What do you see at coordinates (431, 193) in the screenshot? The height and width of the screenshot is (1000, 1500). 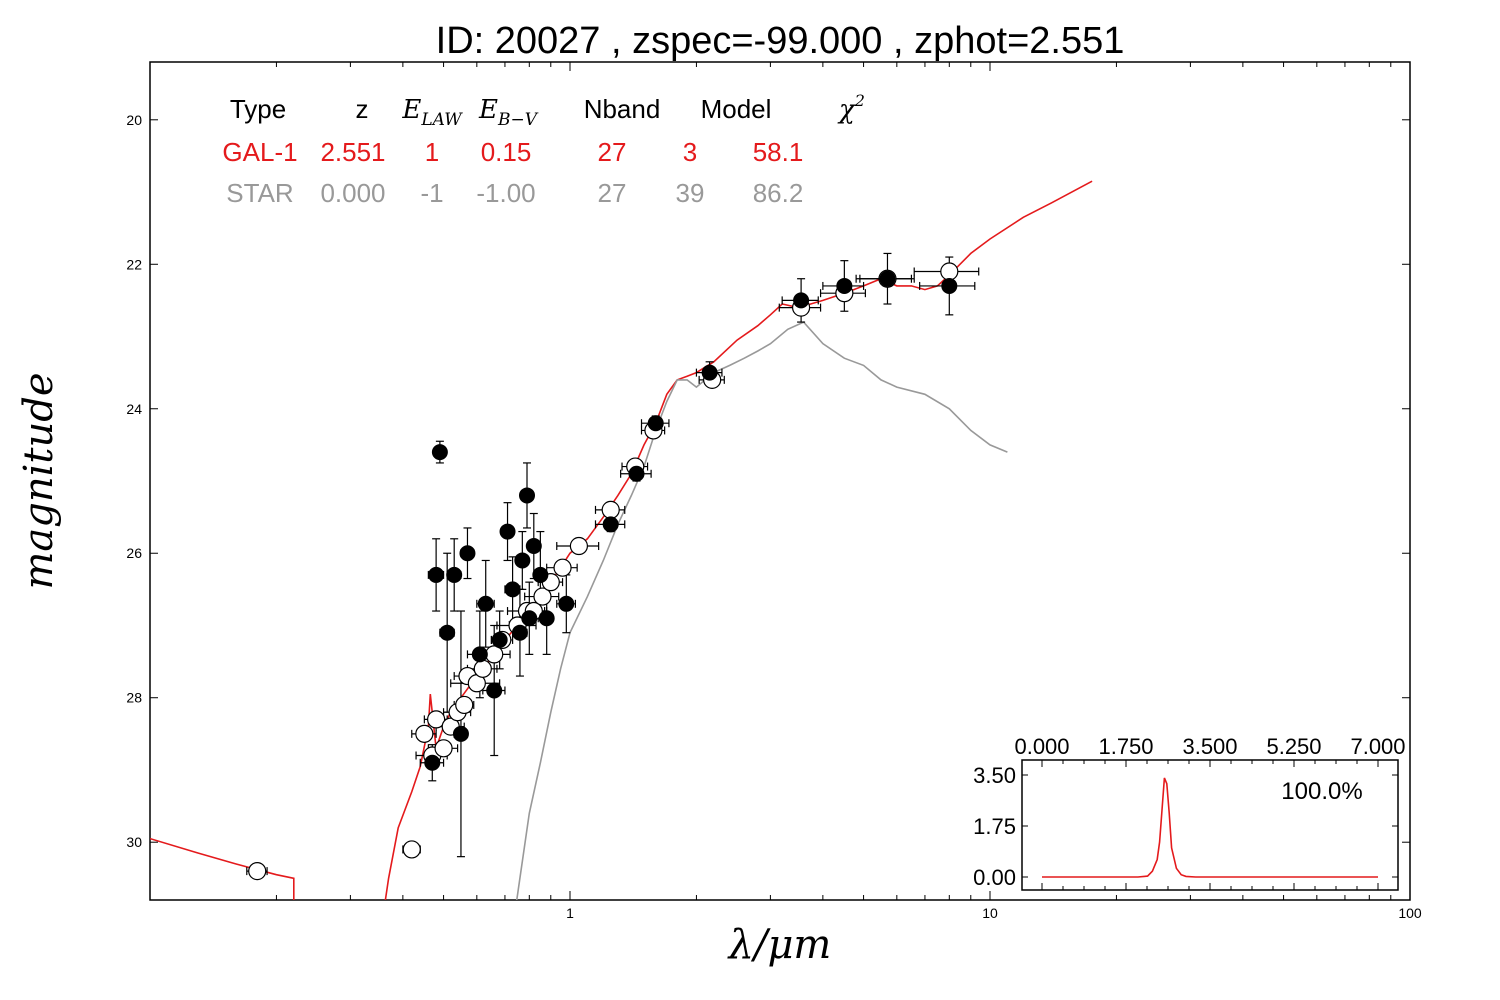 I see `star-row-cell: -1` at bounding box center [431, 193].